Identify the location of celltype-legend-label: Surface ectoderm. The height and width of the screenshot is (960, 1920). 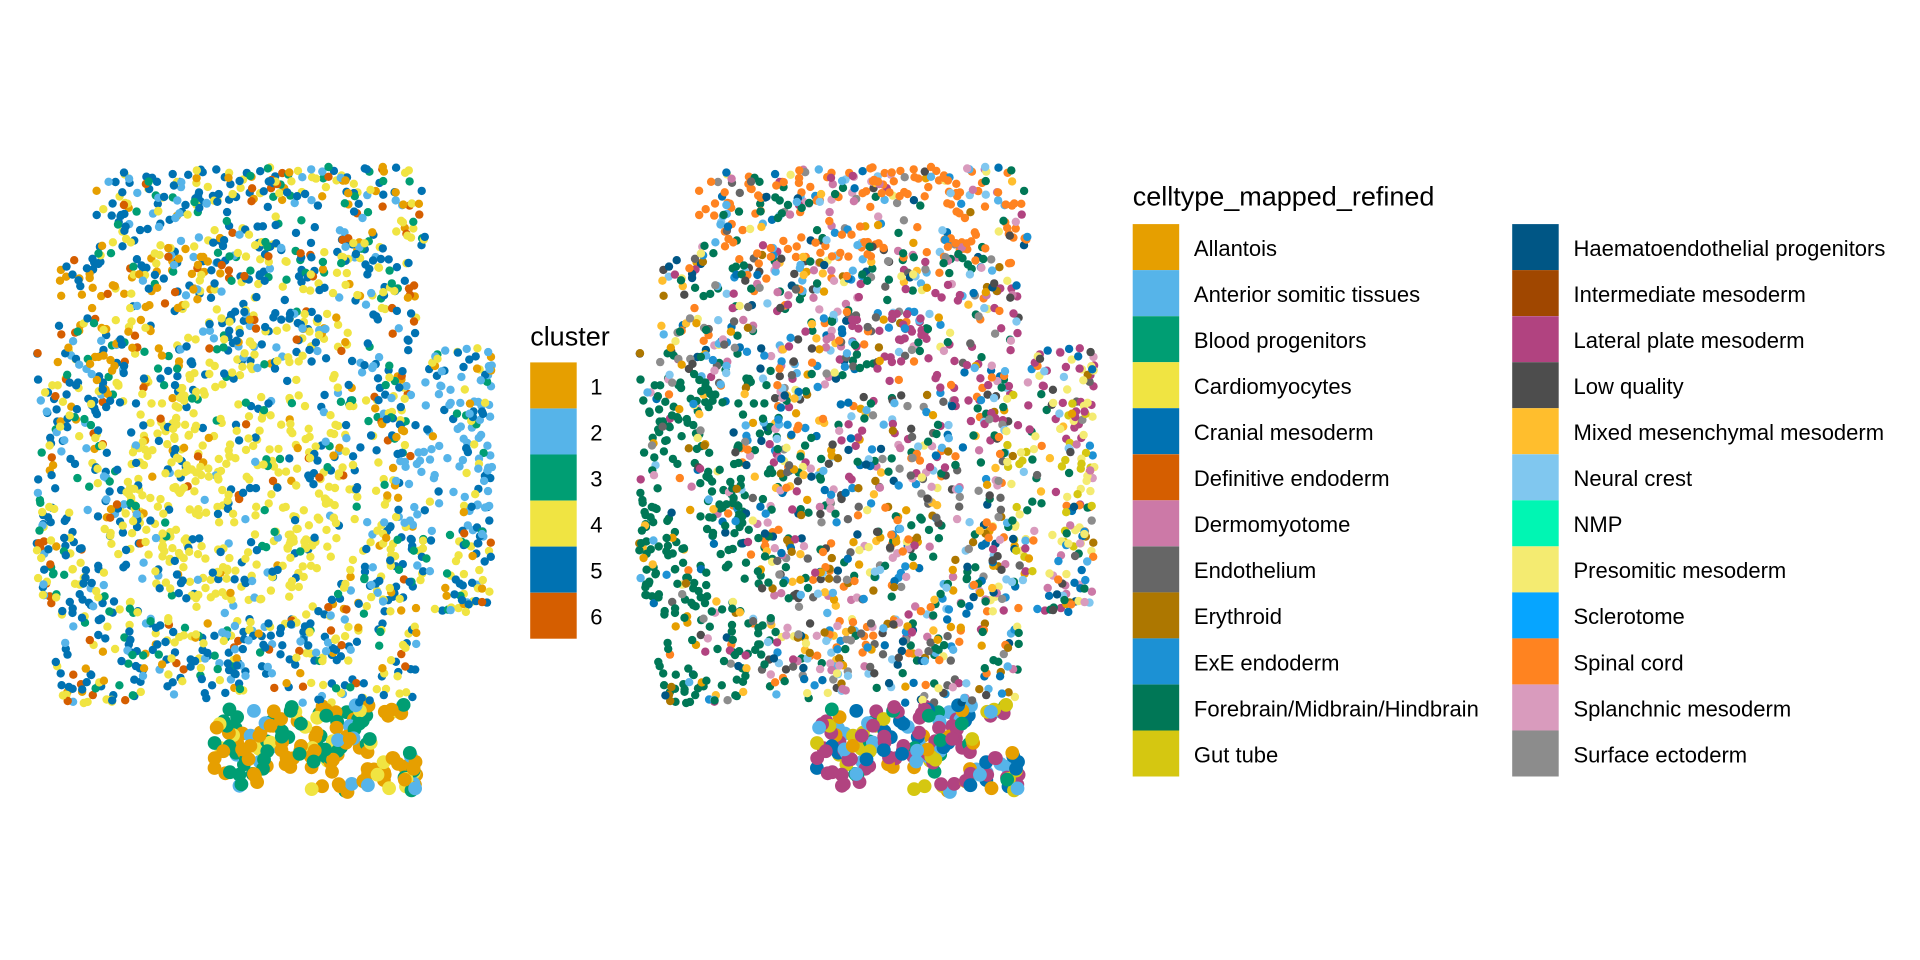
(1661, 754).